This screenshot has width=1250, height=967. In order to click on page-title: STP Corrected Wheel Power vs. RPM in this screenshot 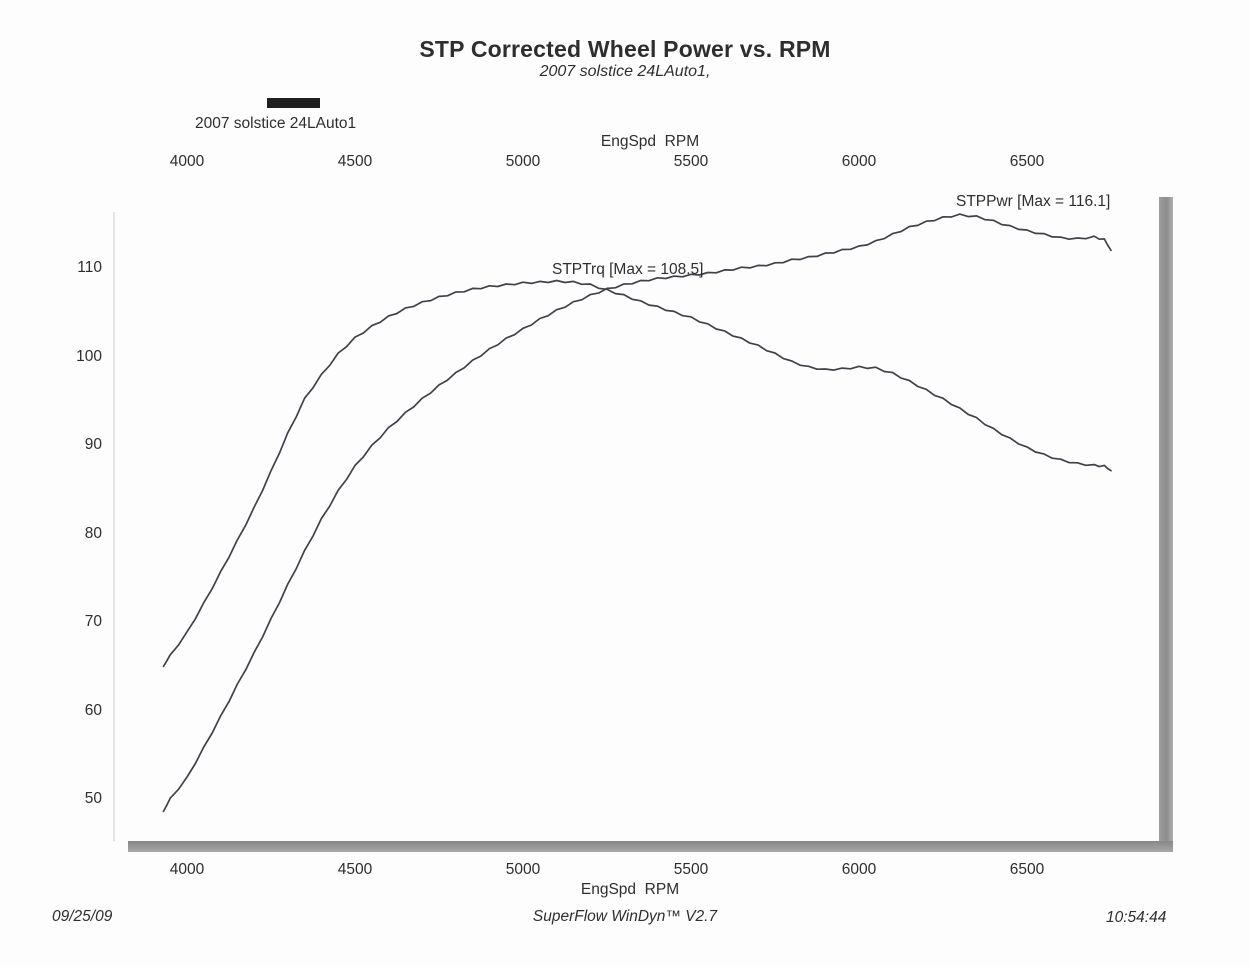, I will do `click(625, 49)`.